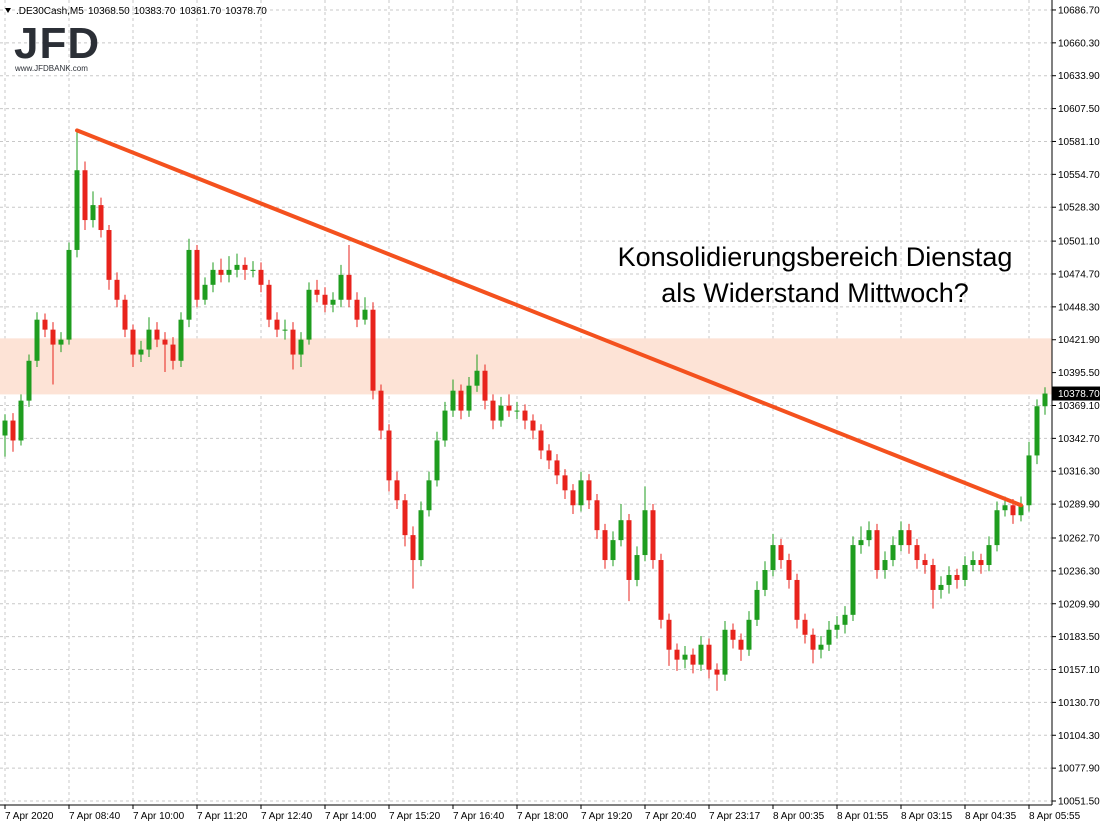  I want to click on x-tick-label: 7 Apr 12:40, so click(287, 816).